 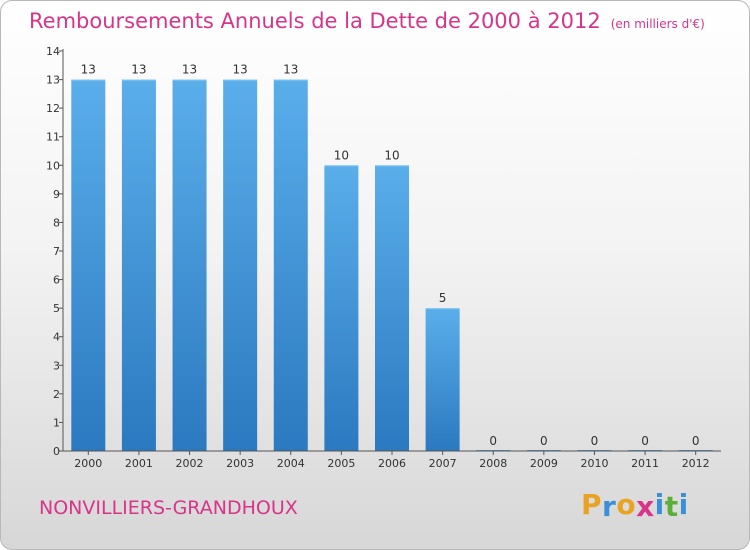 What do you see at coordinates (391, 155) in the screenshot?
I see `data-label-2006: 10` at bounding box center [391, 155].